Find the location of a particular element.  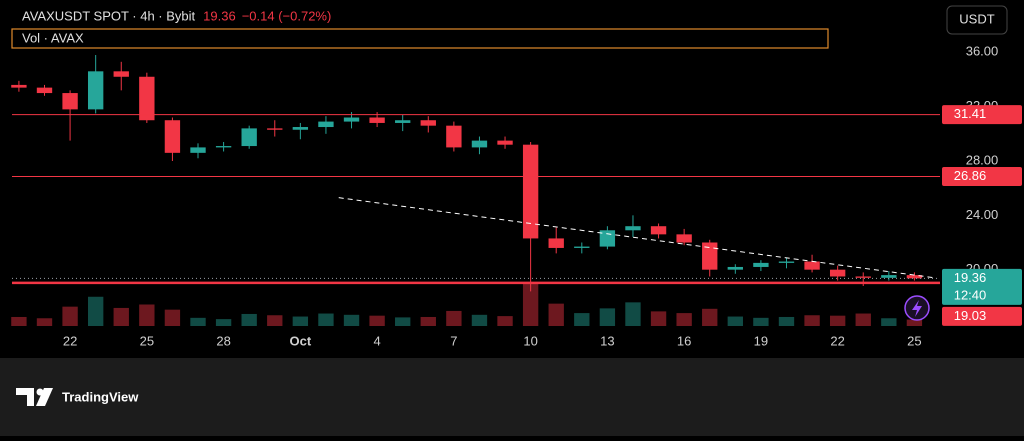

x-tick-label: 19 is located at coordinates (761, 340).